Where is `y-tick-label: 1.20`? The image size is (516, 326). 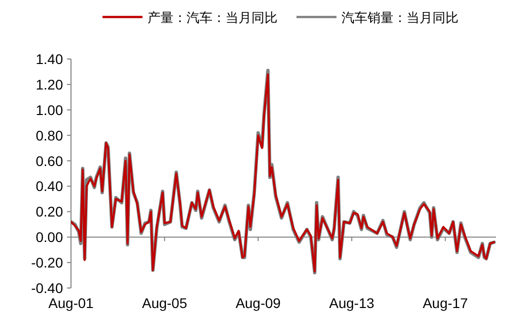 y-tick-label: 1.20 is located at coordinates (50, 84).